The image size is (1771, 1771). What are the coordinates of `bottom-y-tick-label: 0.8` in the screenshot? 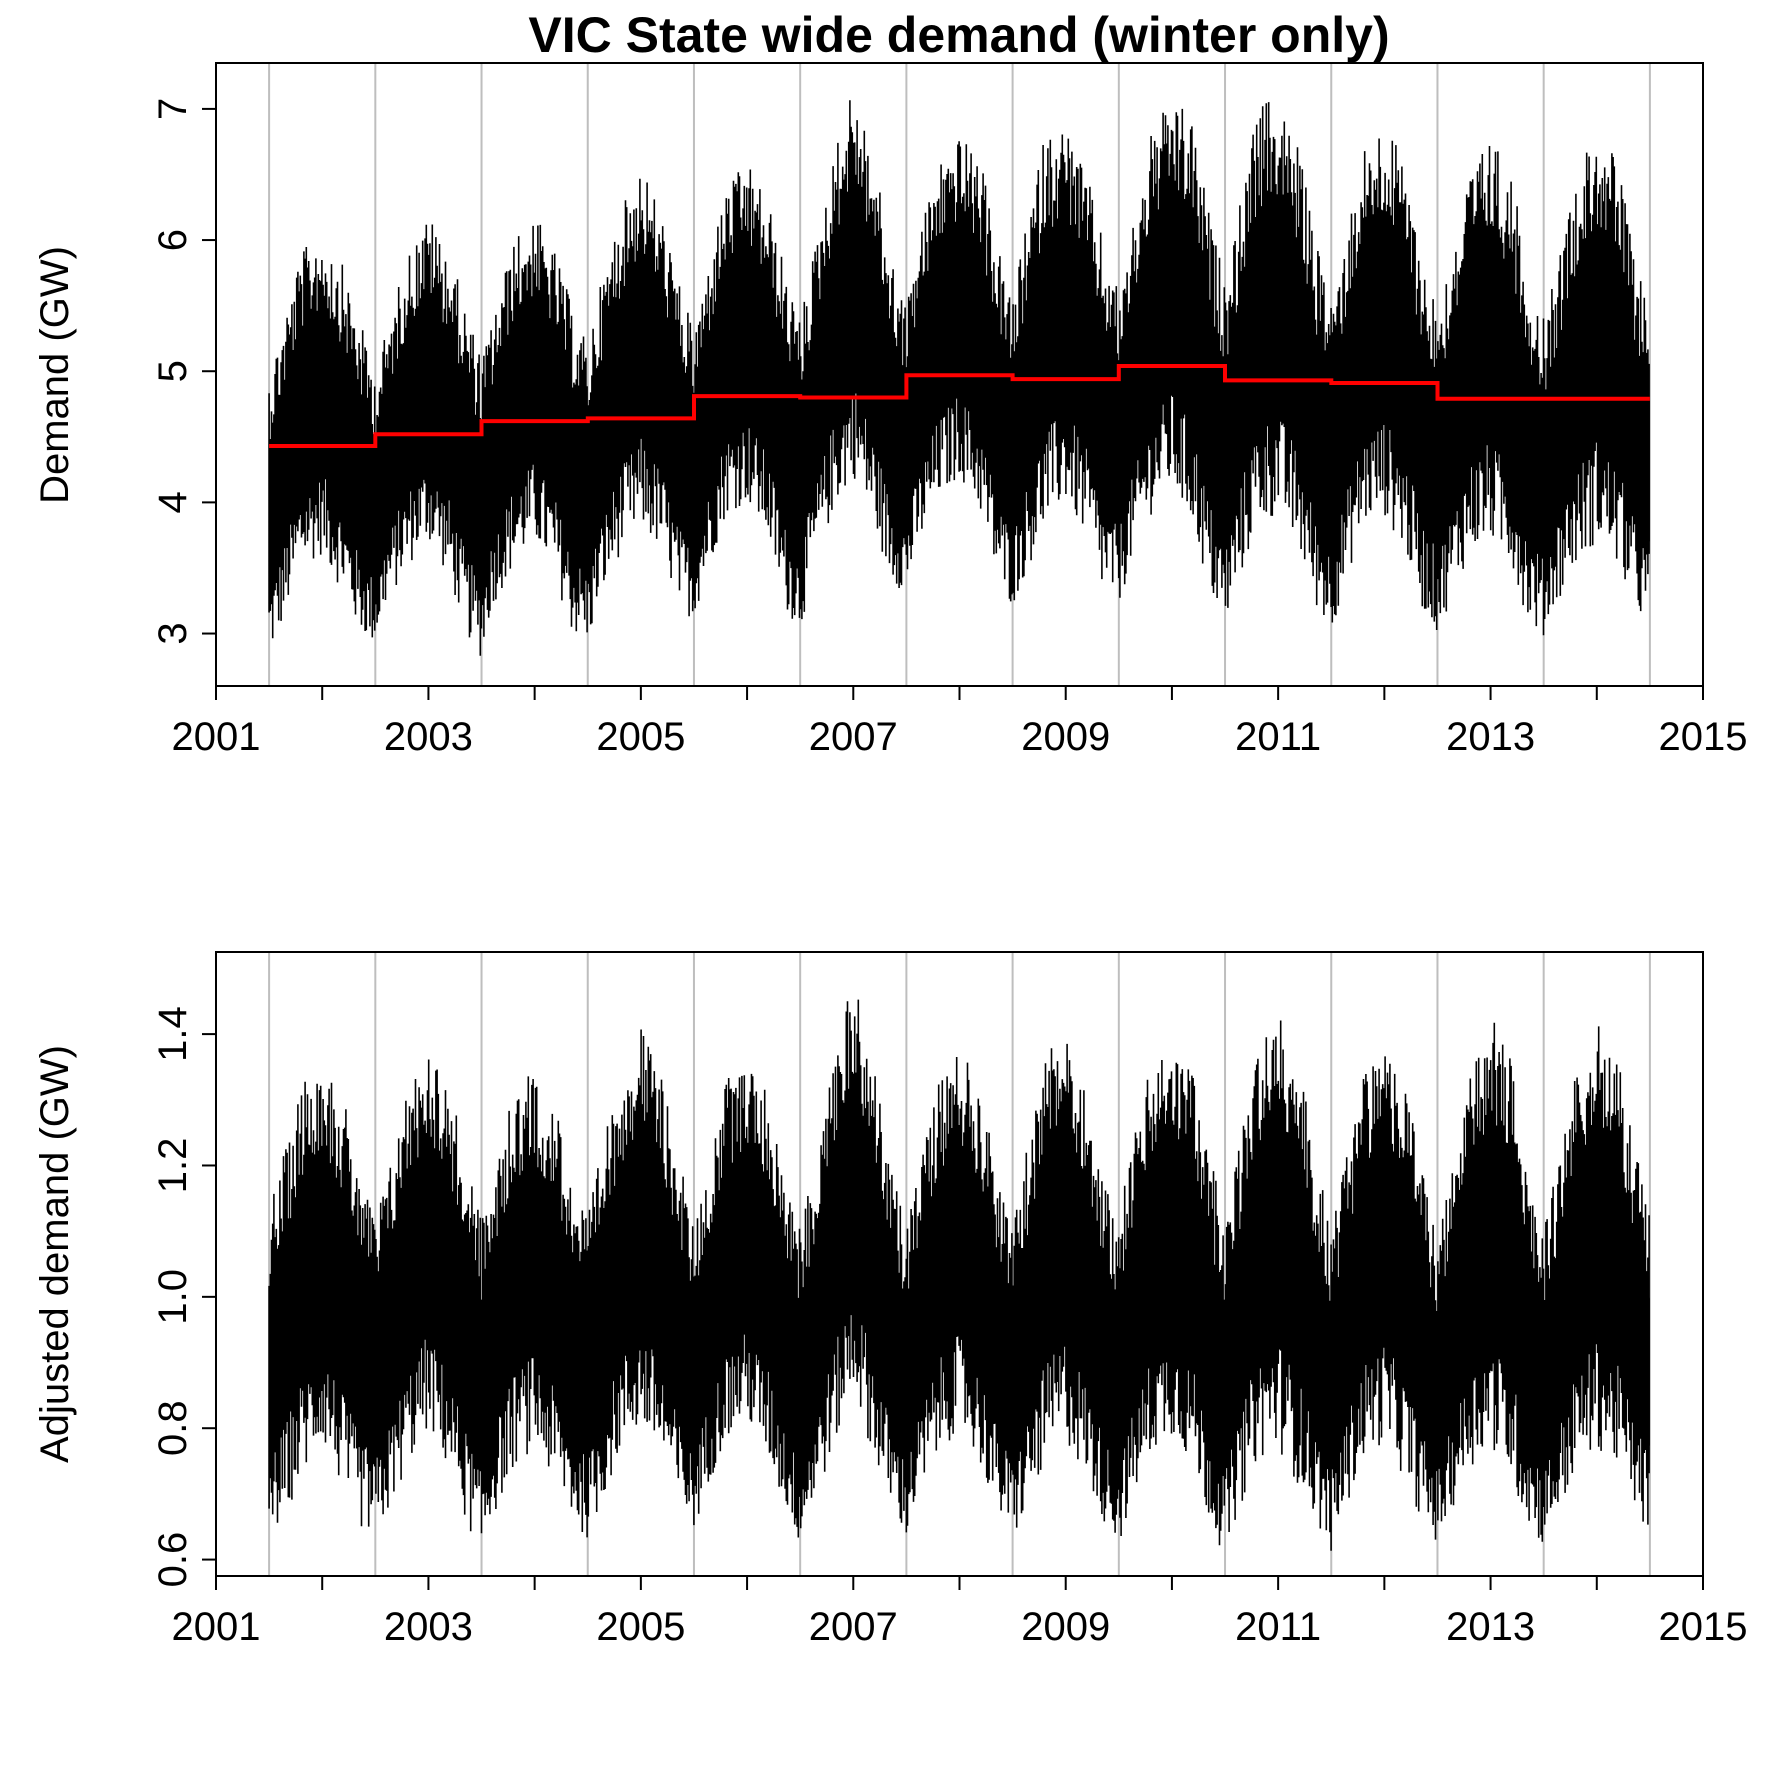 It's located at (173, 1428).